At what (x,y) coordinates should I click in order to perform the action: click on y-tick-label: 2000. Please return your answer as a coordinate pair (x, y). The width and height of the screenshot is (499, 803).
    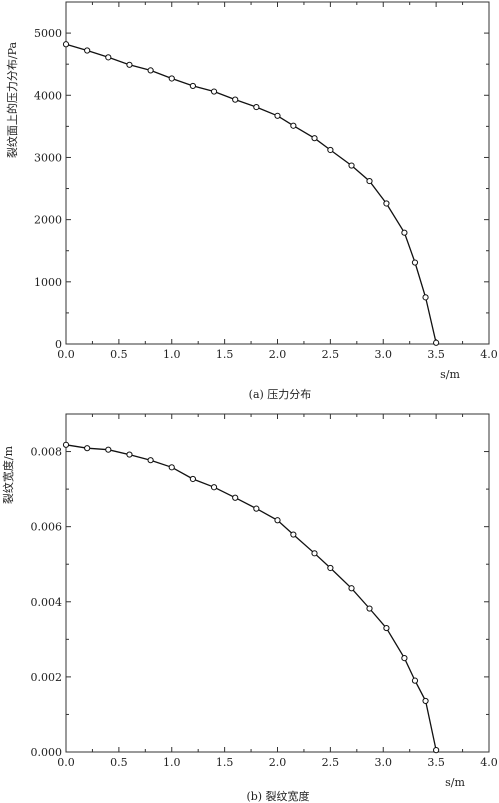
    Looking at the image, I should click on (48, 220).